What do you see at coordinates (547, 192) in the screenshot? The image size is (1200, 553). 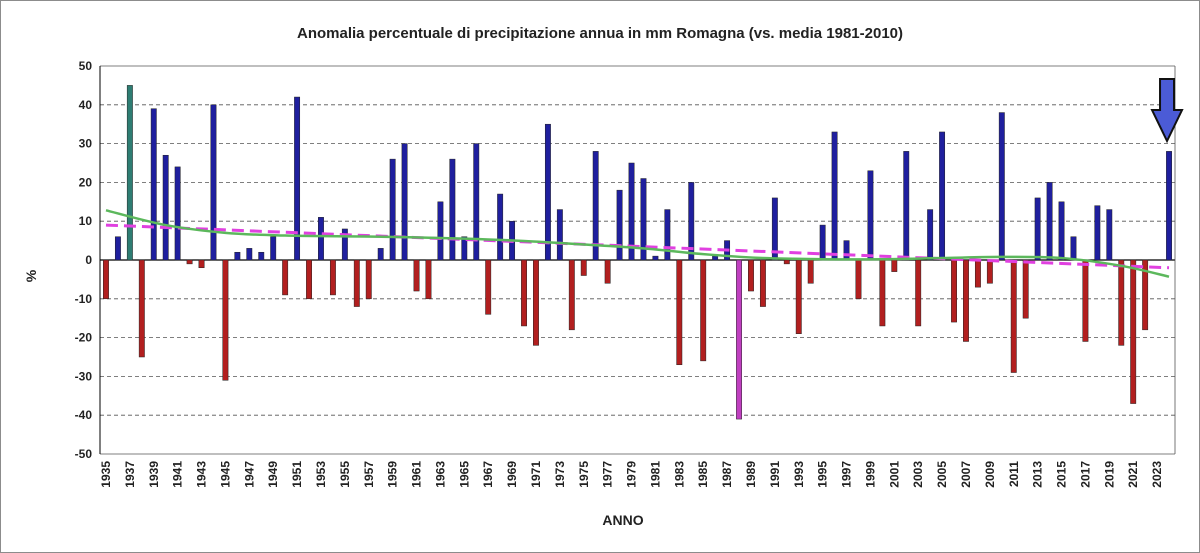 I see `bar-1972` at bounding box center [547, 192].